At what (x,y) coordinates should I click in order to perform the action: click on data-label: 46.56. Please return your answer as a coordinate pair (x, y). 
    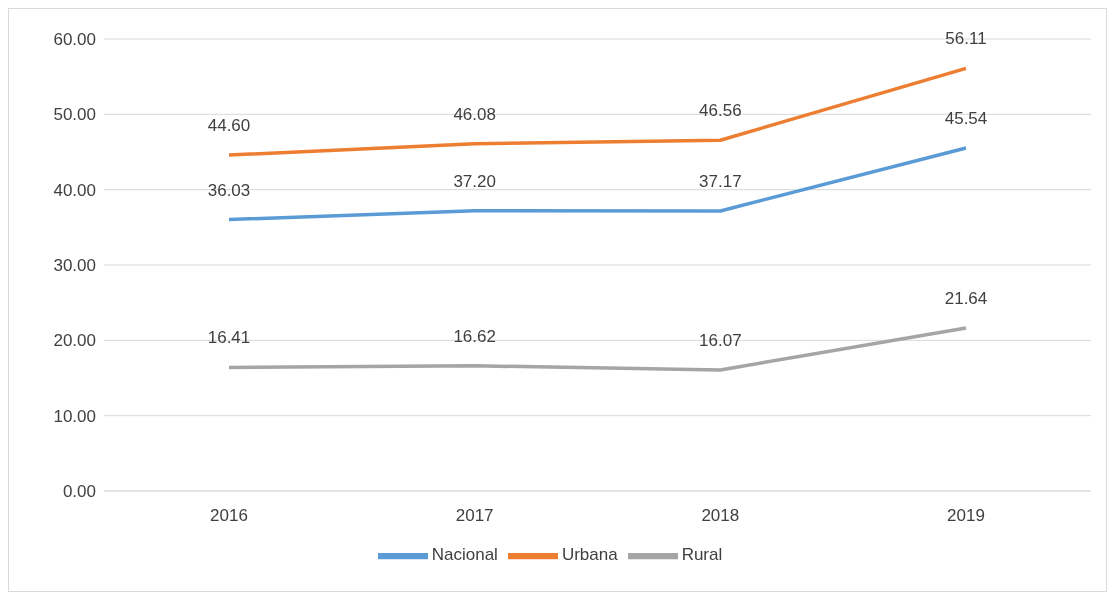
    Looking at the image, I should click on (720, 111).